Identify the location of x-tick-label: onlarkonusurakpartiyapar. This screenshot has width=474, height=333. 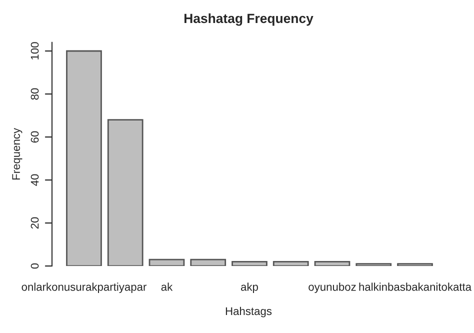
(84, 288).